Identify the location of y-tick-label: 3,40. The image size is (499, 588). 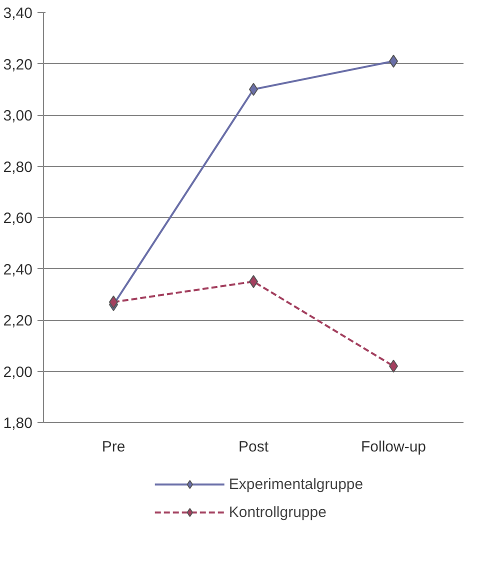
(18, 13).